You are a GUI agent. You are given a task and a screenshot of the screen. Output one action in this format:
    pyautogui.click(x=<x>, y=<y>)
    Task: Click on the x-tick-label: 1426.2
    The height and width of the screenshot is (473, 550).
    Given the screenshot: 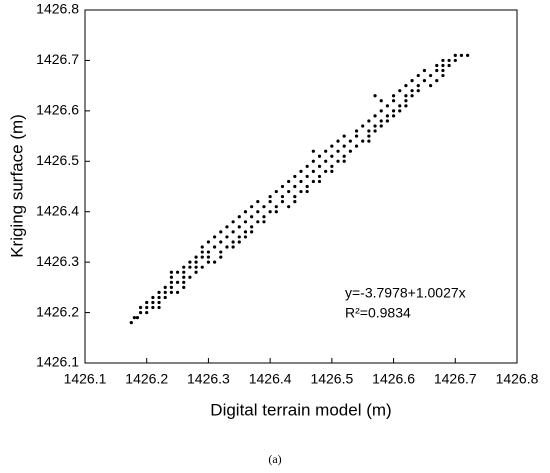 What is the action you would take?
    pyautogui.click(x=146, y=379)
    